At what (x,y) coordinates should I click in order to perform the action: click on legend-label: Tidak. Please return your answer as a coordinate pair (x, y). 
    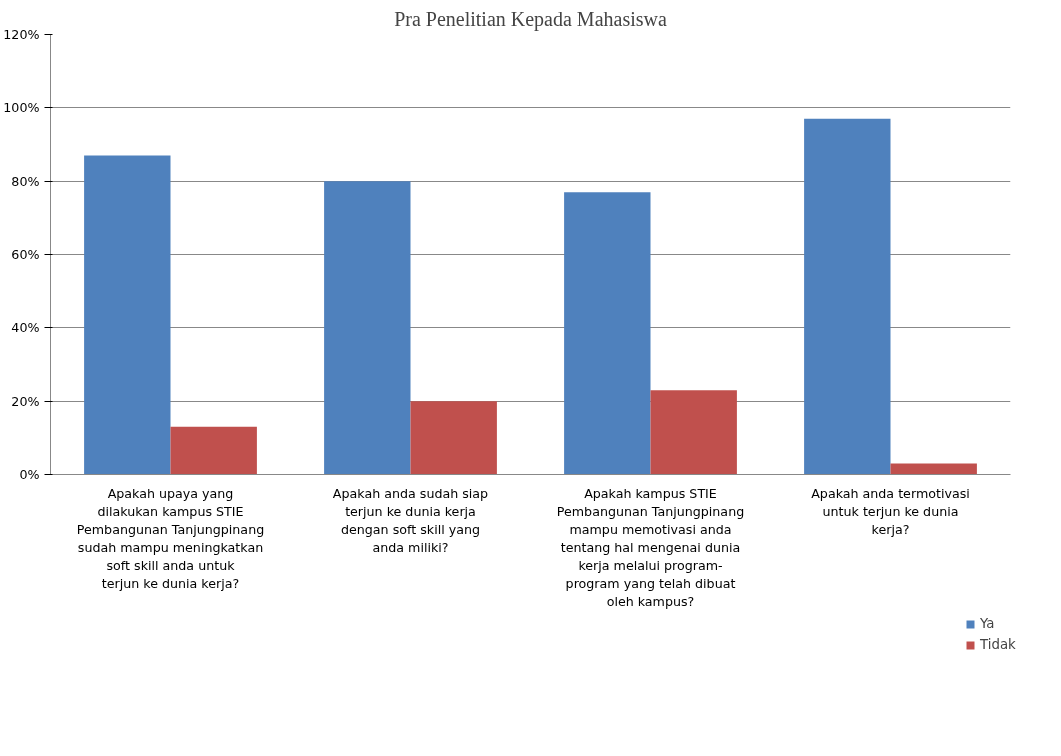
    Looking at the image, I should click on (998, 644).